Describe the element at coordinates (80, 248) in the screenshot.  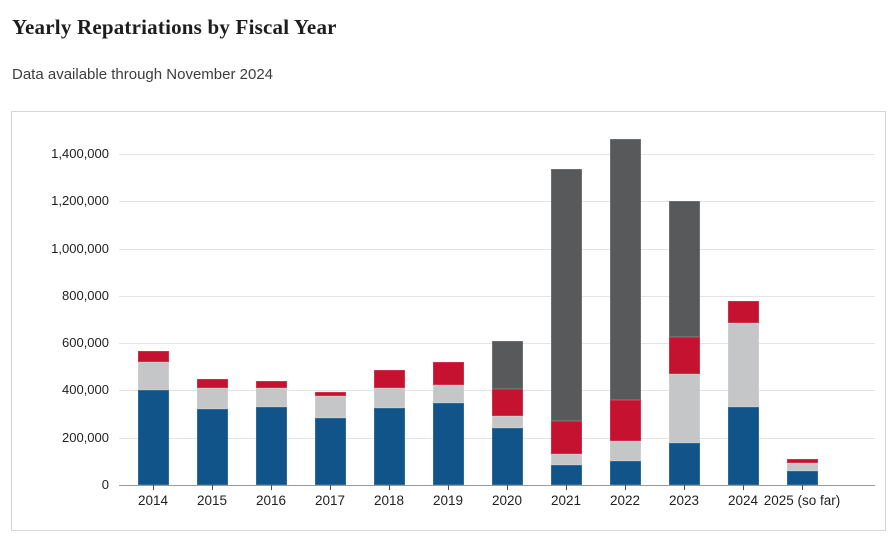
I see `y-tick-label: 1,000,000` at that location.